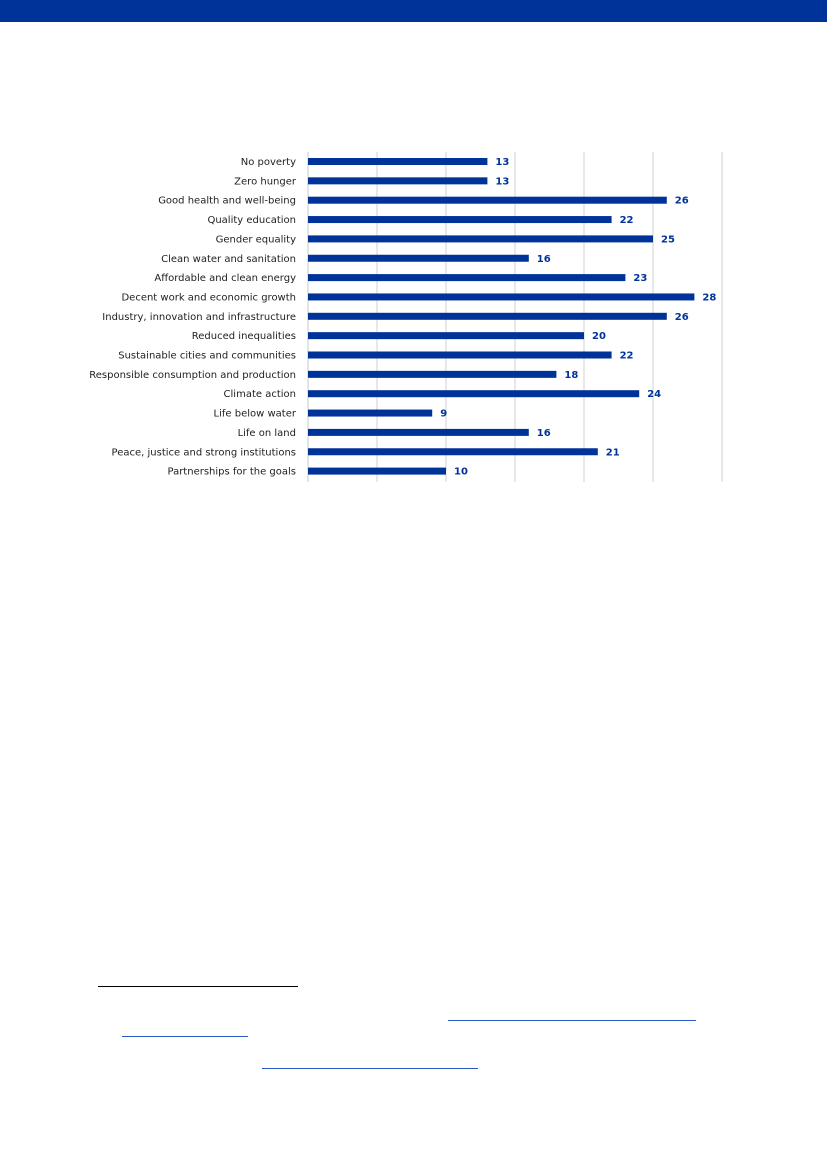  I want to click on data-label: 9, so click(443, 414).